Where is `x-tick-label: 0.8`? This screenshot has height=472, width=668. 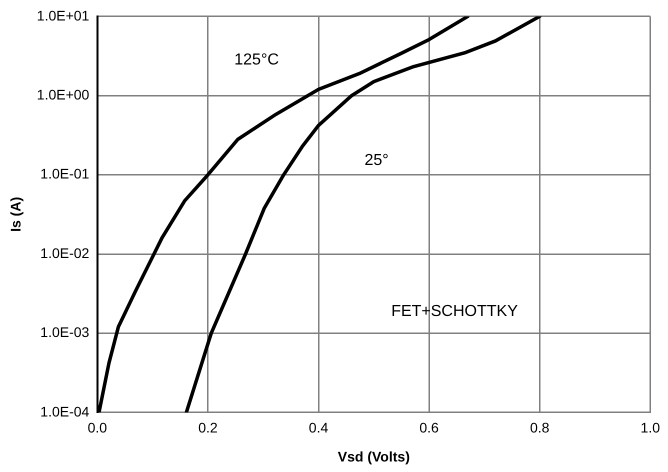
x-tick-label: 0.8 is located at coordinates (540, 428).